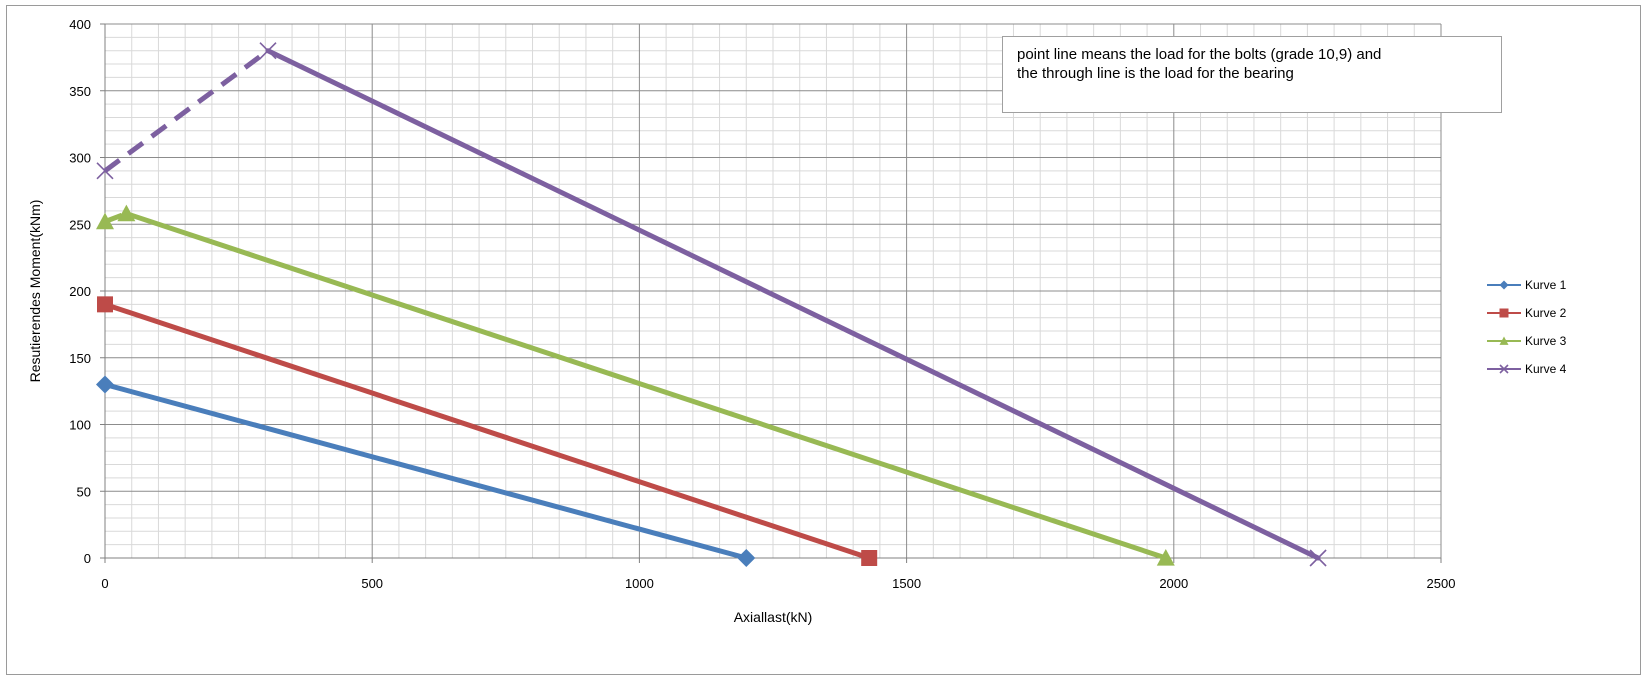 This screenshot has height=682, width=1647. I want to click on x-tick-label: 500, so click(372, 583).